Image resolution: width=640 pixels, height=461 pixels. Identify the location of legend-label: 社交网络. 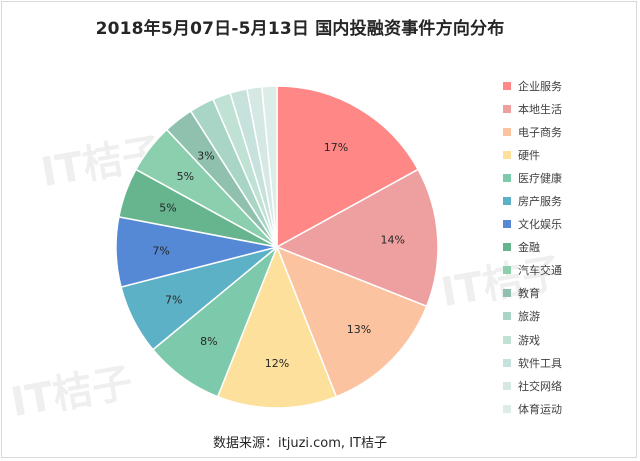
(540, 386).